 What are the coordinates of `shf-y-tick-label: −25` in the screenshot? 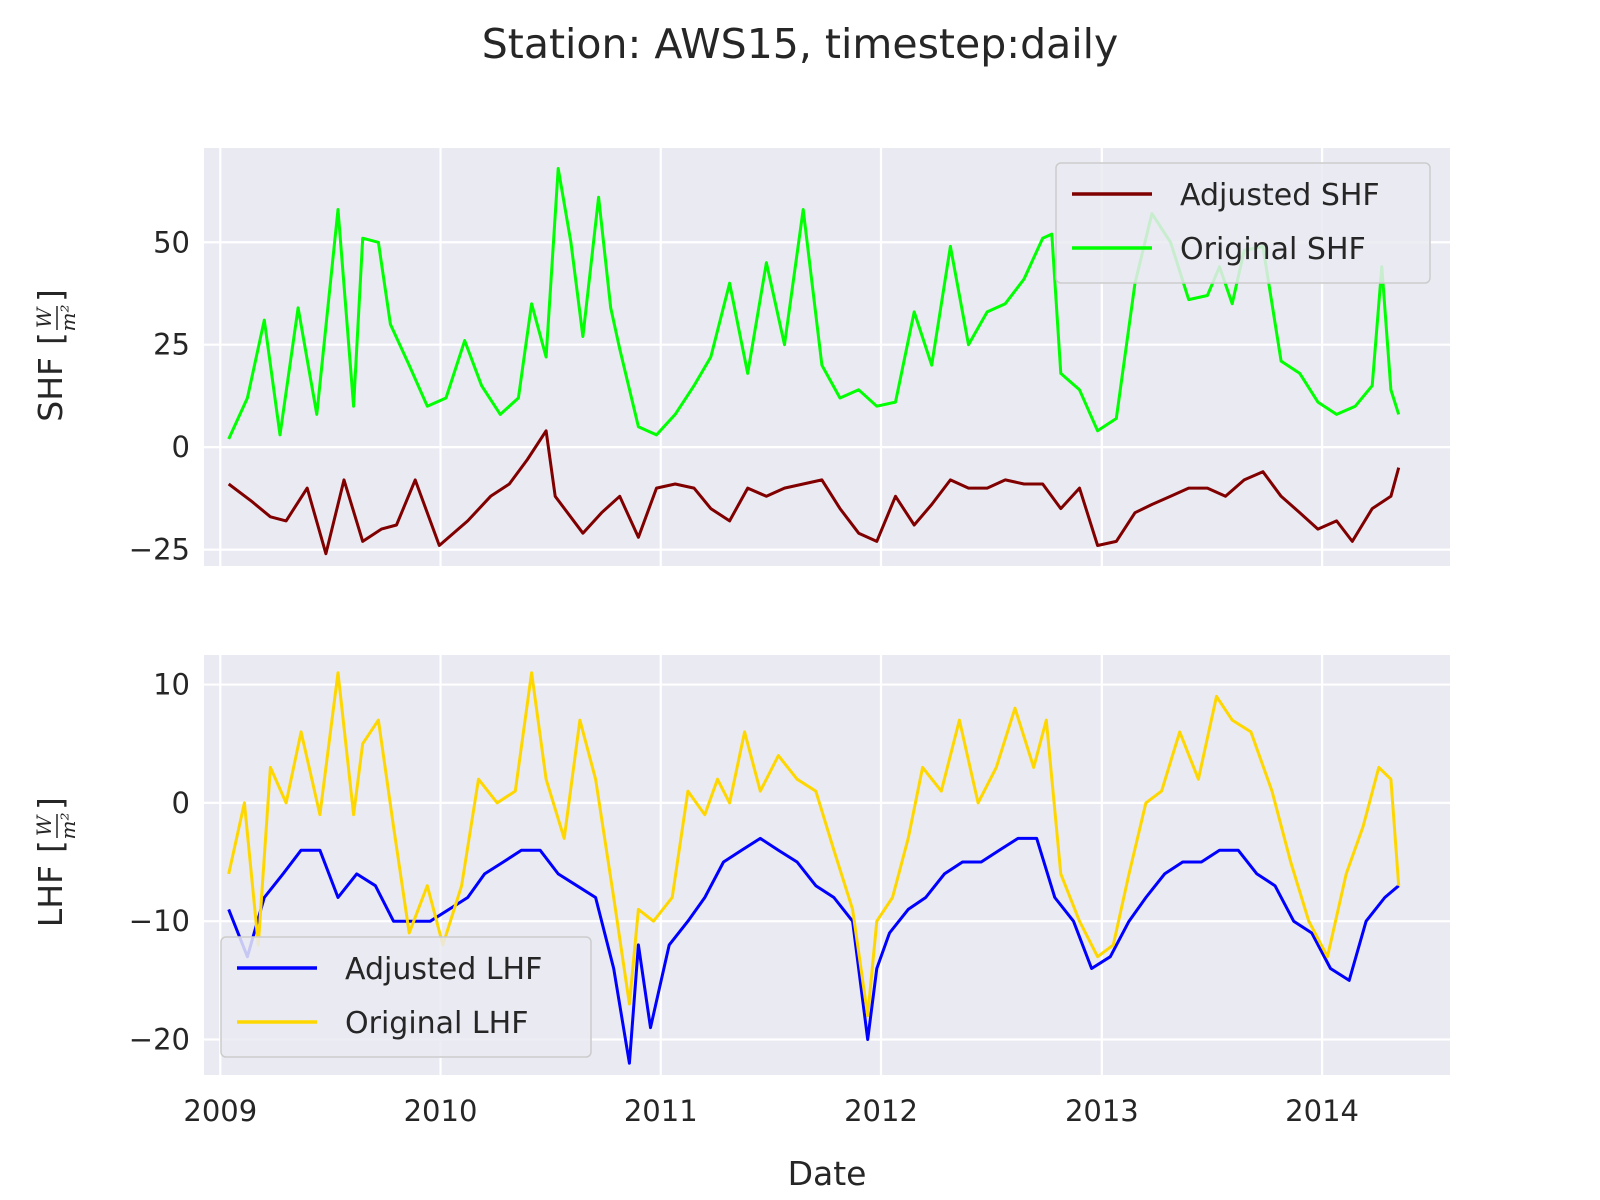 It's located at (159, 550).